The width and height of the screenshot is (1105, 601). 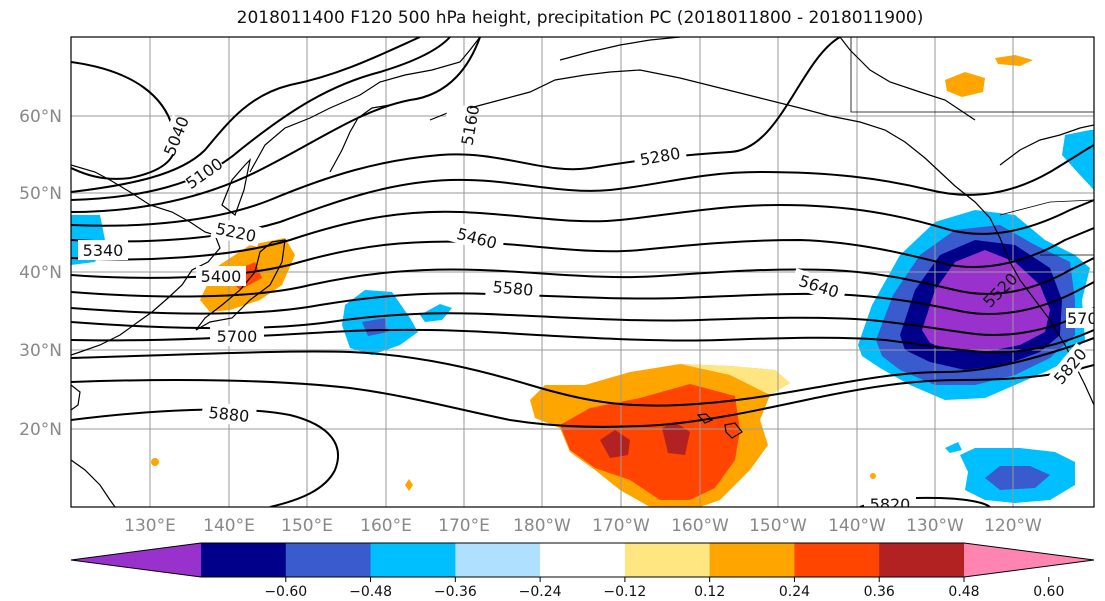 What do you see at coordinates (455, 592) in the screenshot?
I see `colorbar-tick-label: −0.36` at bounding box center [455, 592].